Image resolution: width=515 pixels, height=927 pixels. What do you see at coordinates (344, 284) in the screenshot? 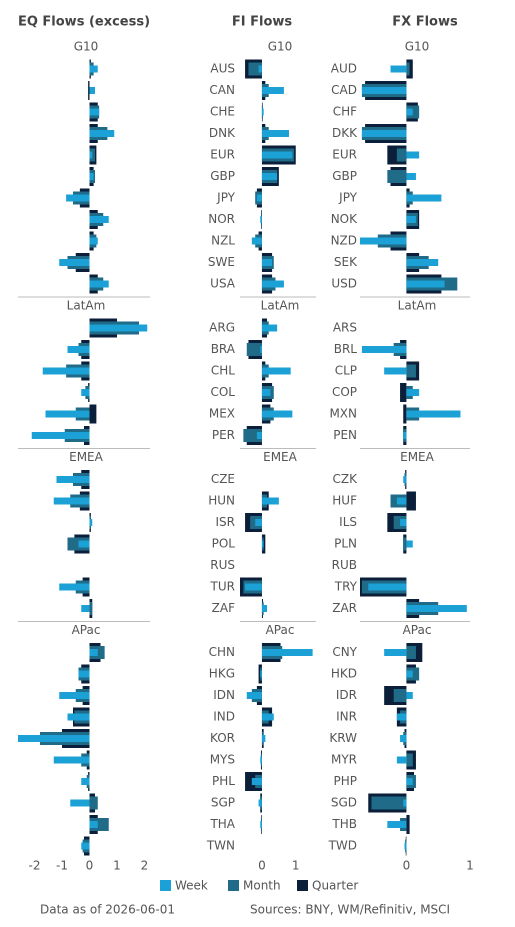
I see `category-label: USD` at bounding box center [344, 284].